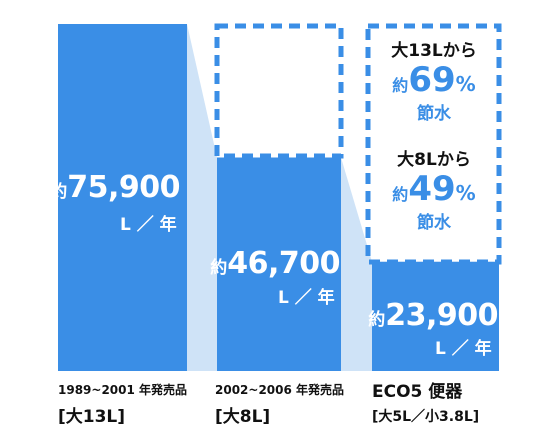 The width and height of the screenshot is (560, 445). Describe the element at coordinates (433, 144) in the screenshot. I see `savings-dashed-box` at that location.